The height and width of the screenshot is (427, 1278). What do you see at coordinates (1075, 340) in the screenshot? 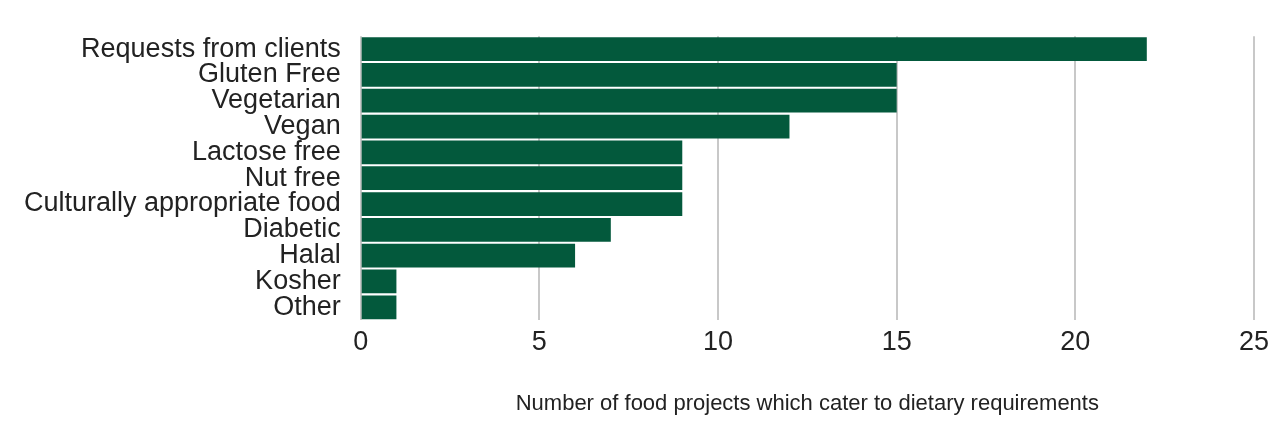
I see `x-tick-label: 20` at bounding box center [1075, 340].